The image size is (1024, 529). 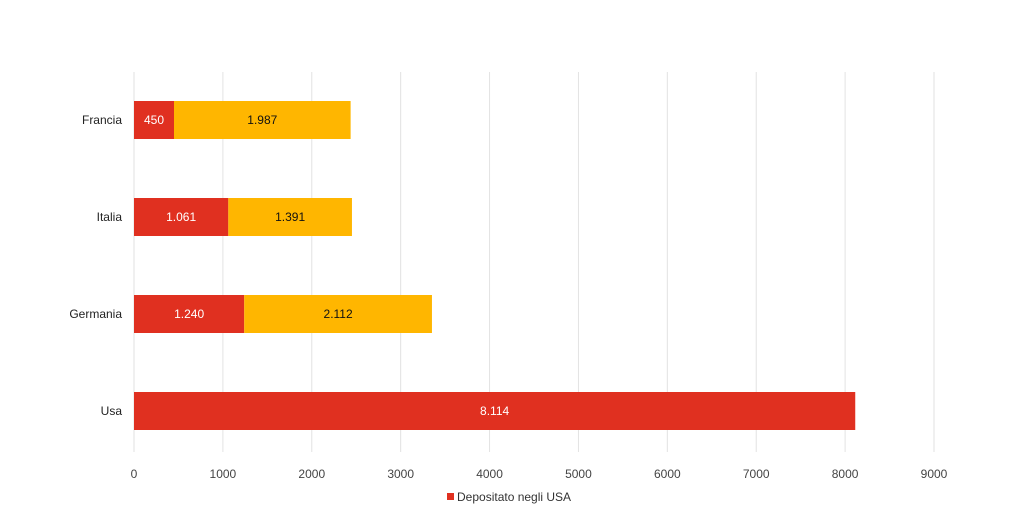 I want to click on x-axis-tick-labels: 0 1000 2000 3000 4000 5000 6000 7000 8000 9000, so click(x=539, y=474).